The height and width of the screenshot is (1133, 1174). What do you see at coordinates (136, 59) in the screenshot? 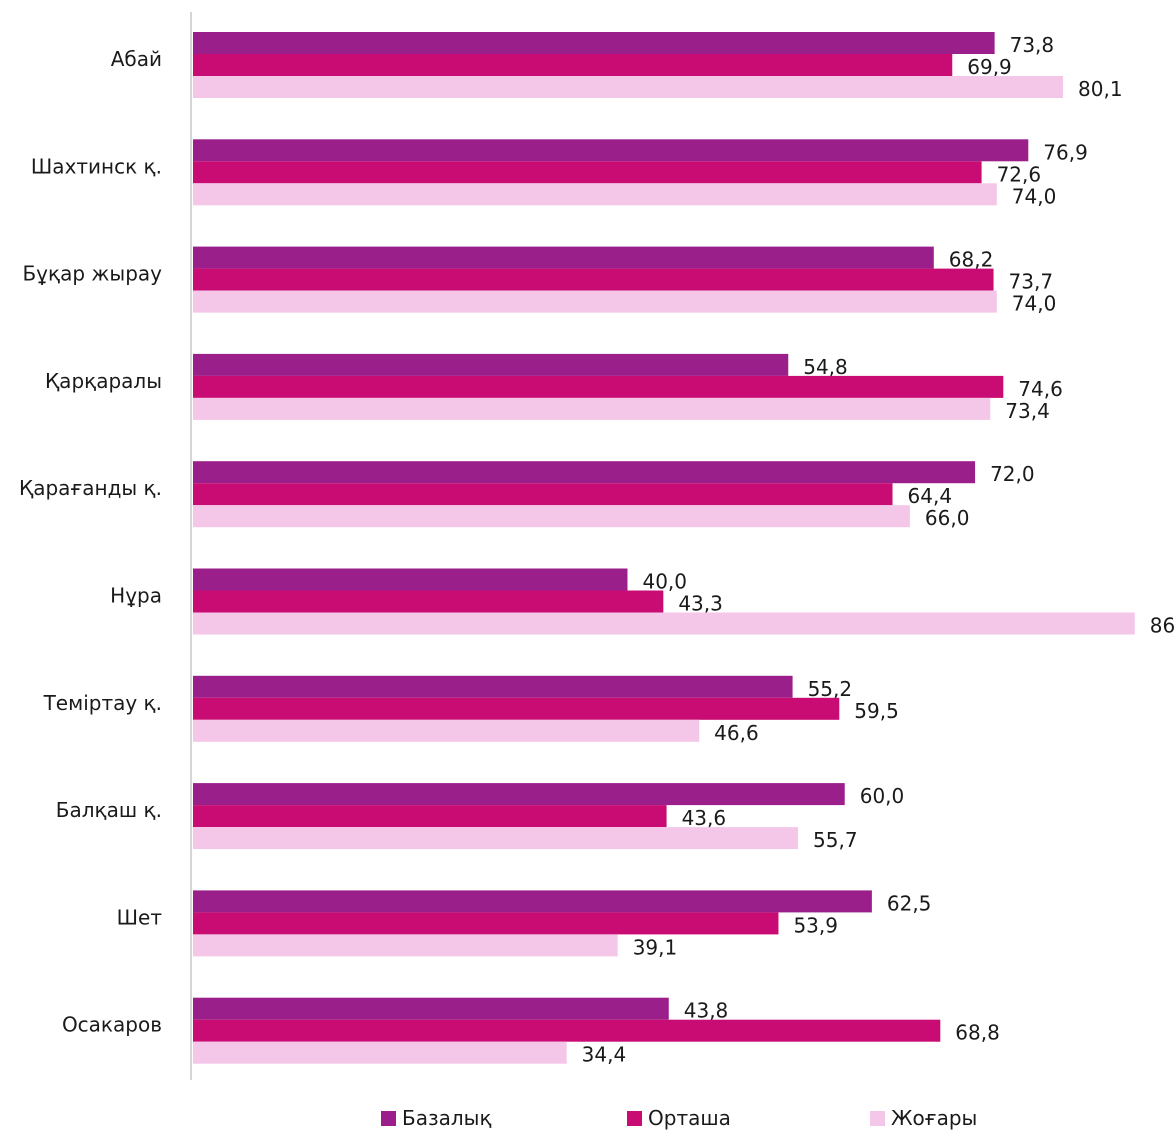
I see `category-label: Абай` at bounding box center [136, 59].